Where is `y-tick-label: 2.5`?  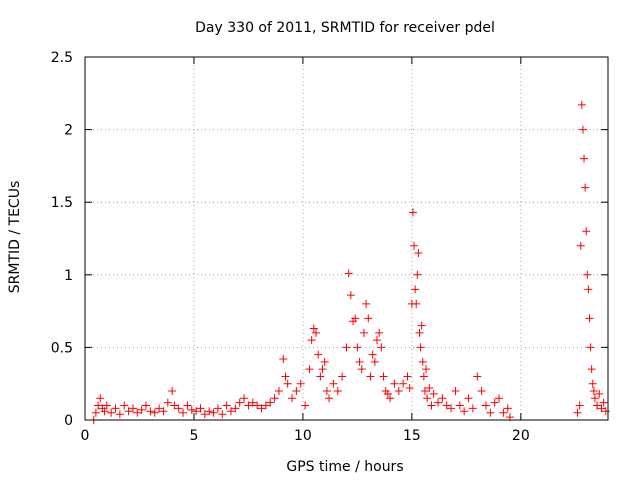
y-tick-label: 2.5 is located at coordinates (62, 58).